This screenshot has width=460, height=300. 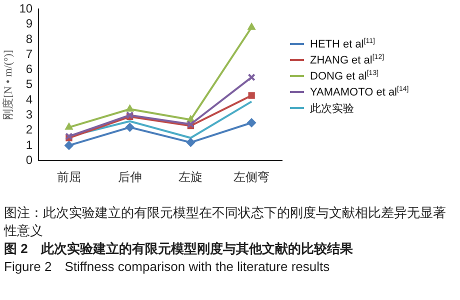 I want to click on y-tick-label: 1, so click(x=29, y=145).